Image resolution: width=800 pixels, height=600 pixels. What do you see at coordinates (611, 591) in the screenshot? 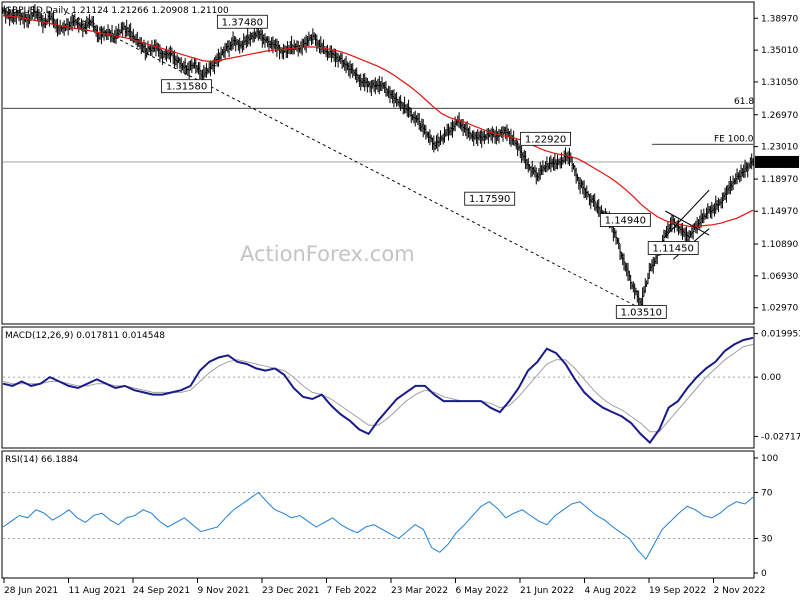
I see `x-tick-label: 4 Aug 2022` at bounding box center [611, 591].